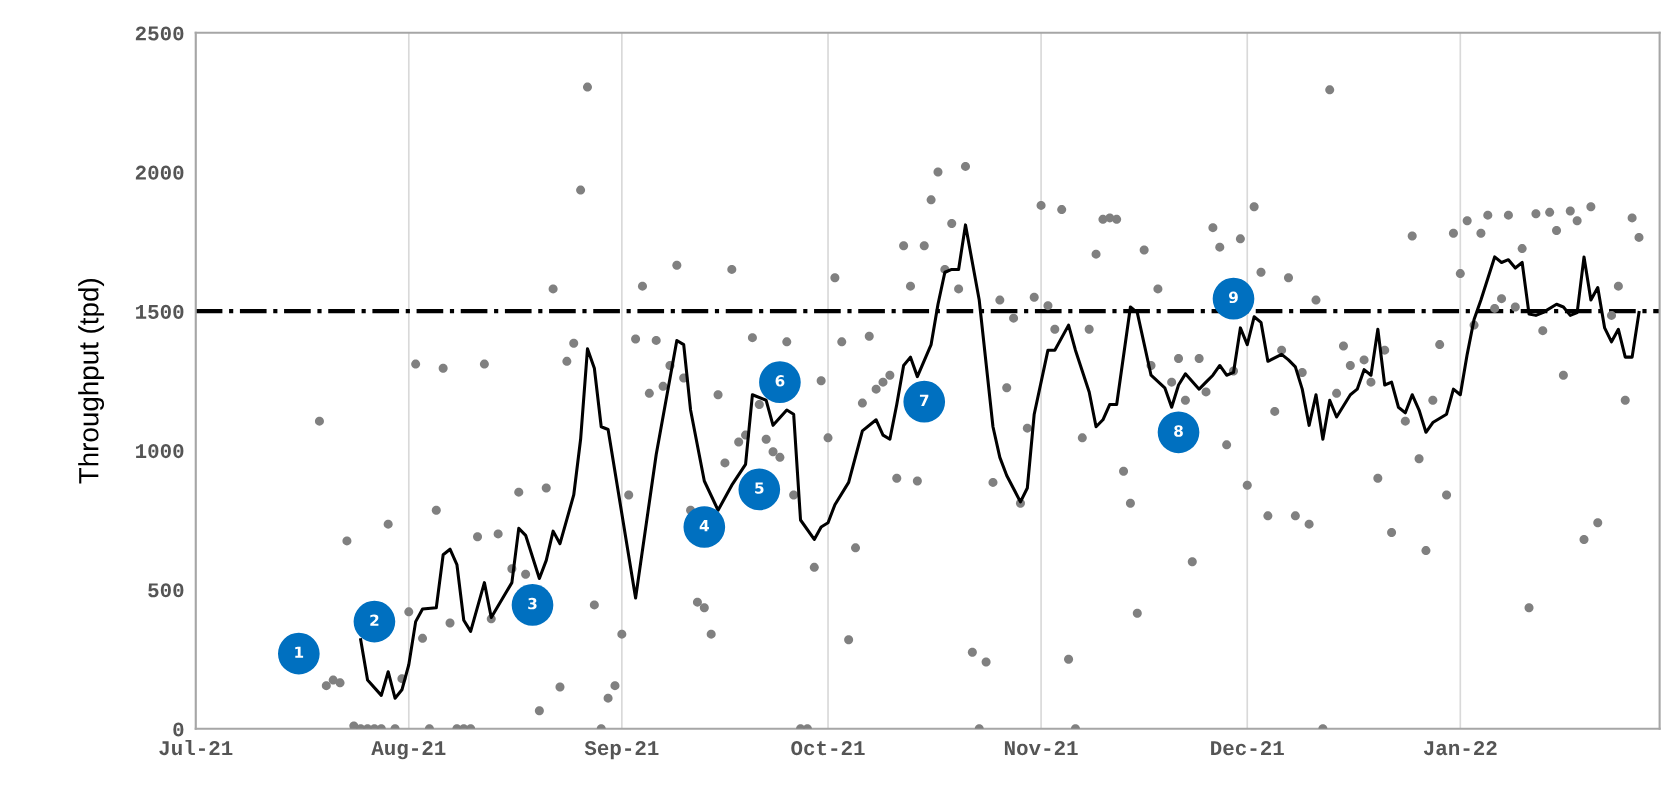  I want to click on annotation: 6, so click(780, 381).